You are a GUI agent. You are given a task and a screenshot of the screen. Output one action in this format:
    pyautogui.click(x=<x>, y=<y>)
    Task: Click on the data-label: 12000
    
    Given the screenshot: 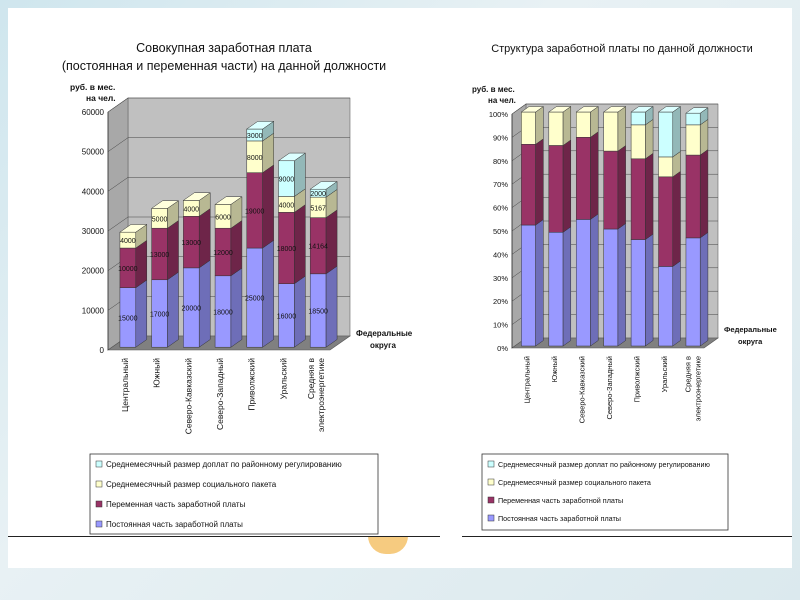 What is the action you would take?
    pyautogui.click(x=223, y=253)
    